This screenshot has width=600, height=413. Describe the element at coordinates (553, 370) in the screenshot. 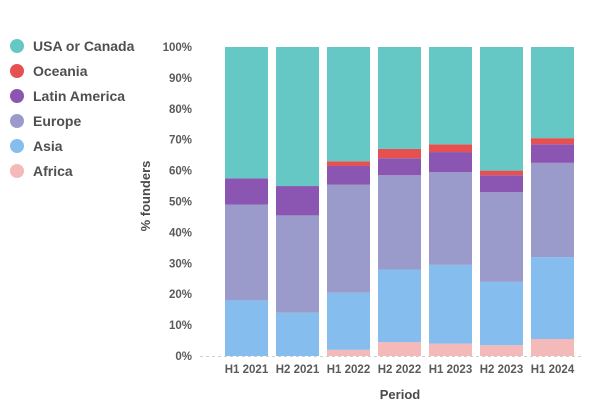

I see `x-tick-label: H1 2024` at that location.